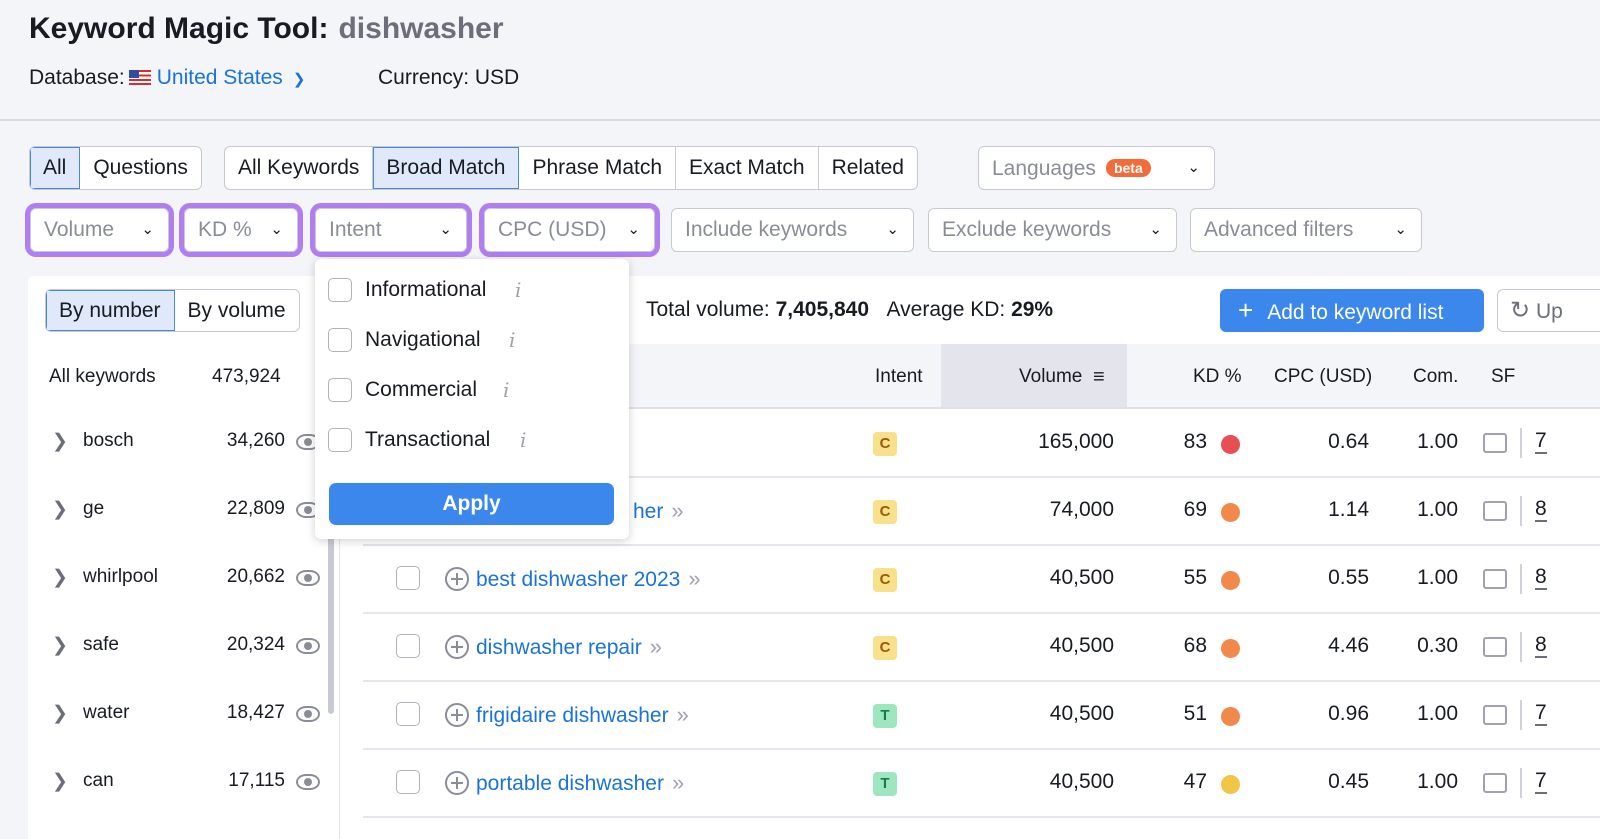  What do you see at coordinates (219, 77) in the screenshot?
I see `database-value: United States` at bounding box center [219, 77].